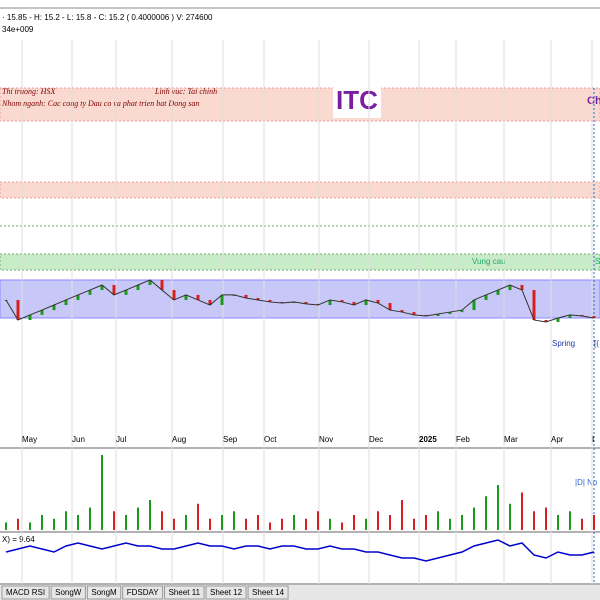  I want to click on info-band, so click(300, 104).